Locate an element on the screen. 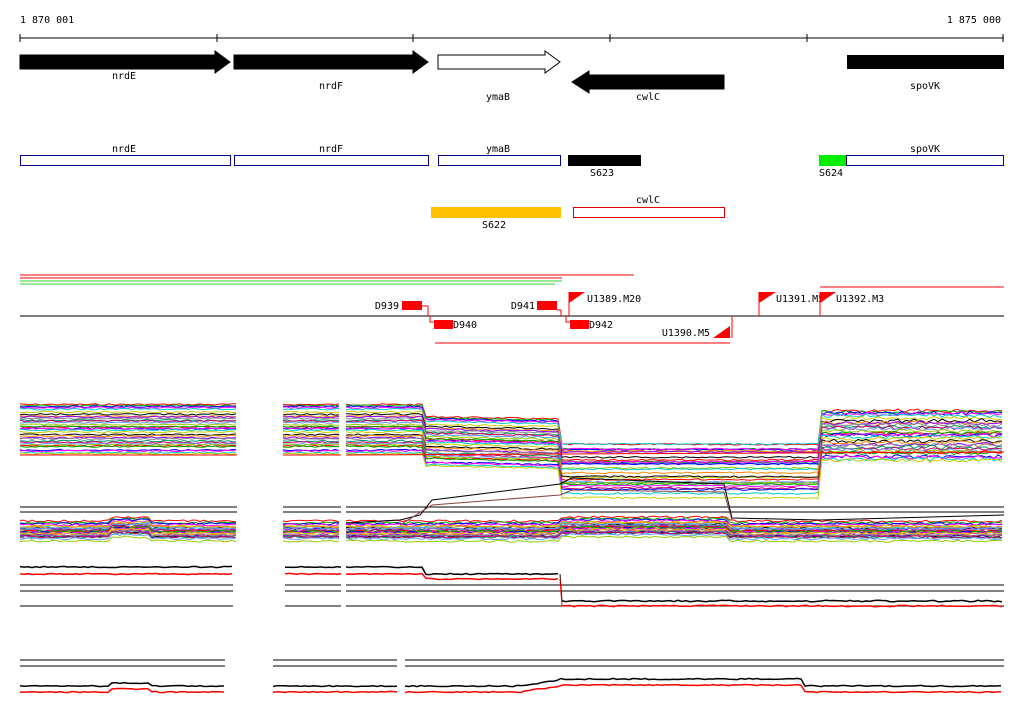 This screenshot has height=714, width=1024. annotation-box-spoVK is located at coordinates (925, 160).